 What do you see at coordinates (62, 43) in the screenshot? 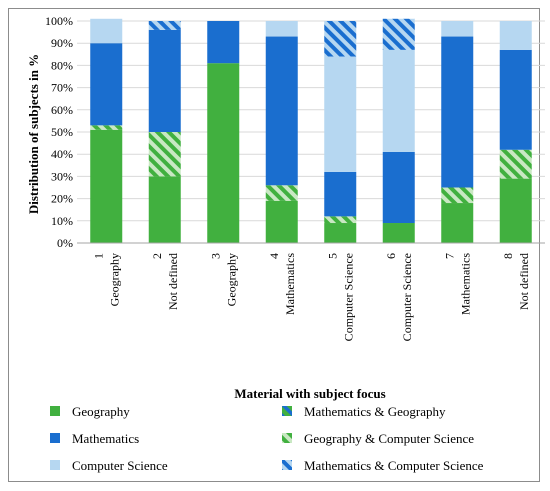
I see `y-tick-label: 90%` at bounding box center [62, 43].